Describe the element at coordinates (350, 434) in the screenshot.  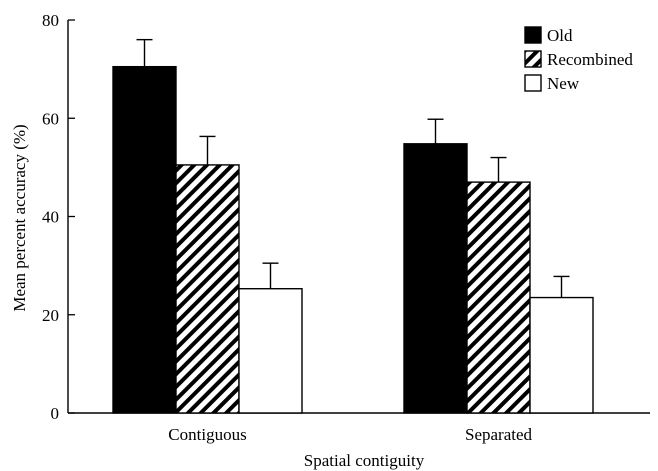
I see `x-tick-labels: Contiguous Separated` at that location.